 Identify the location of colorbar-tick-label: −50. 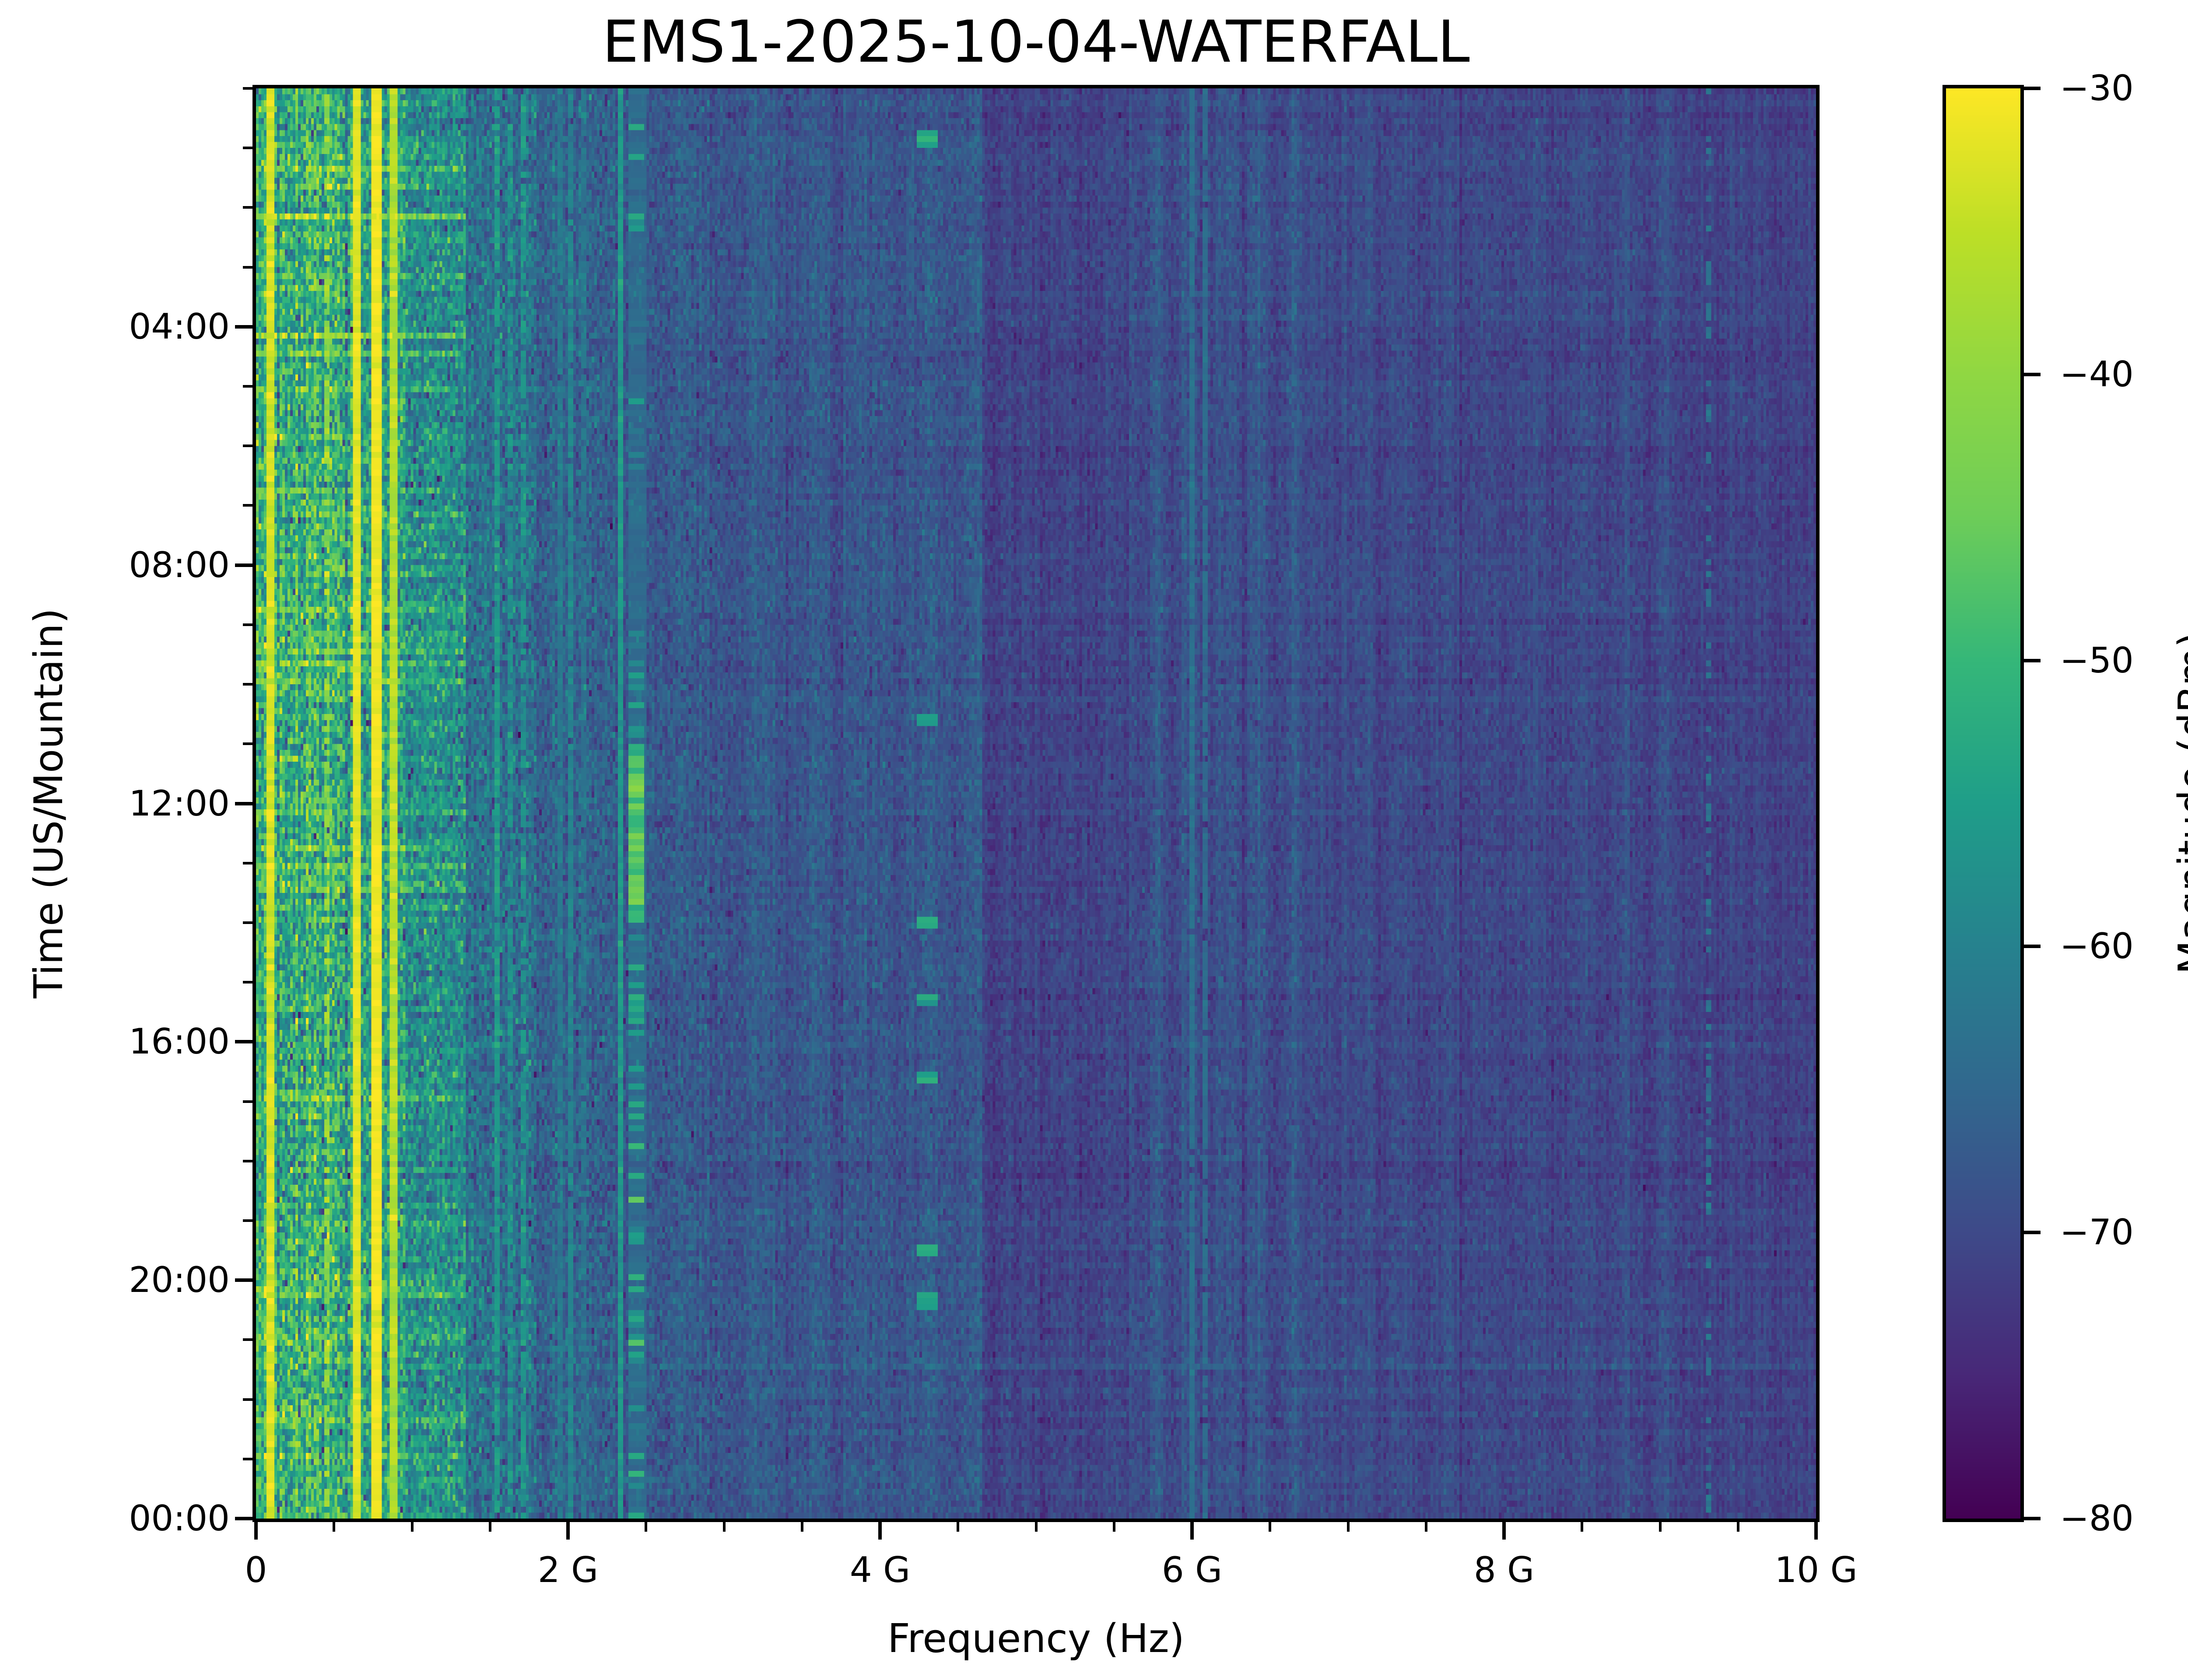
(2097, 660).